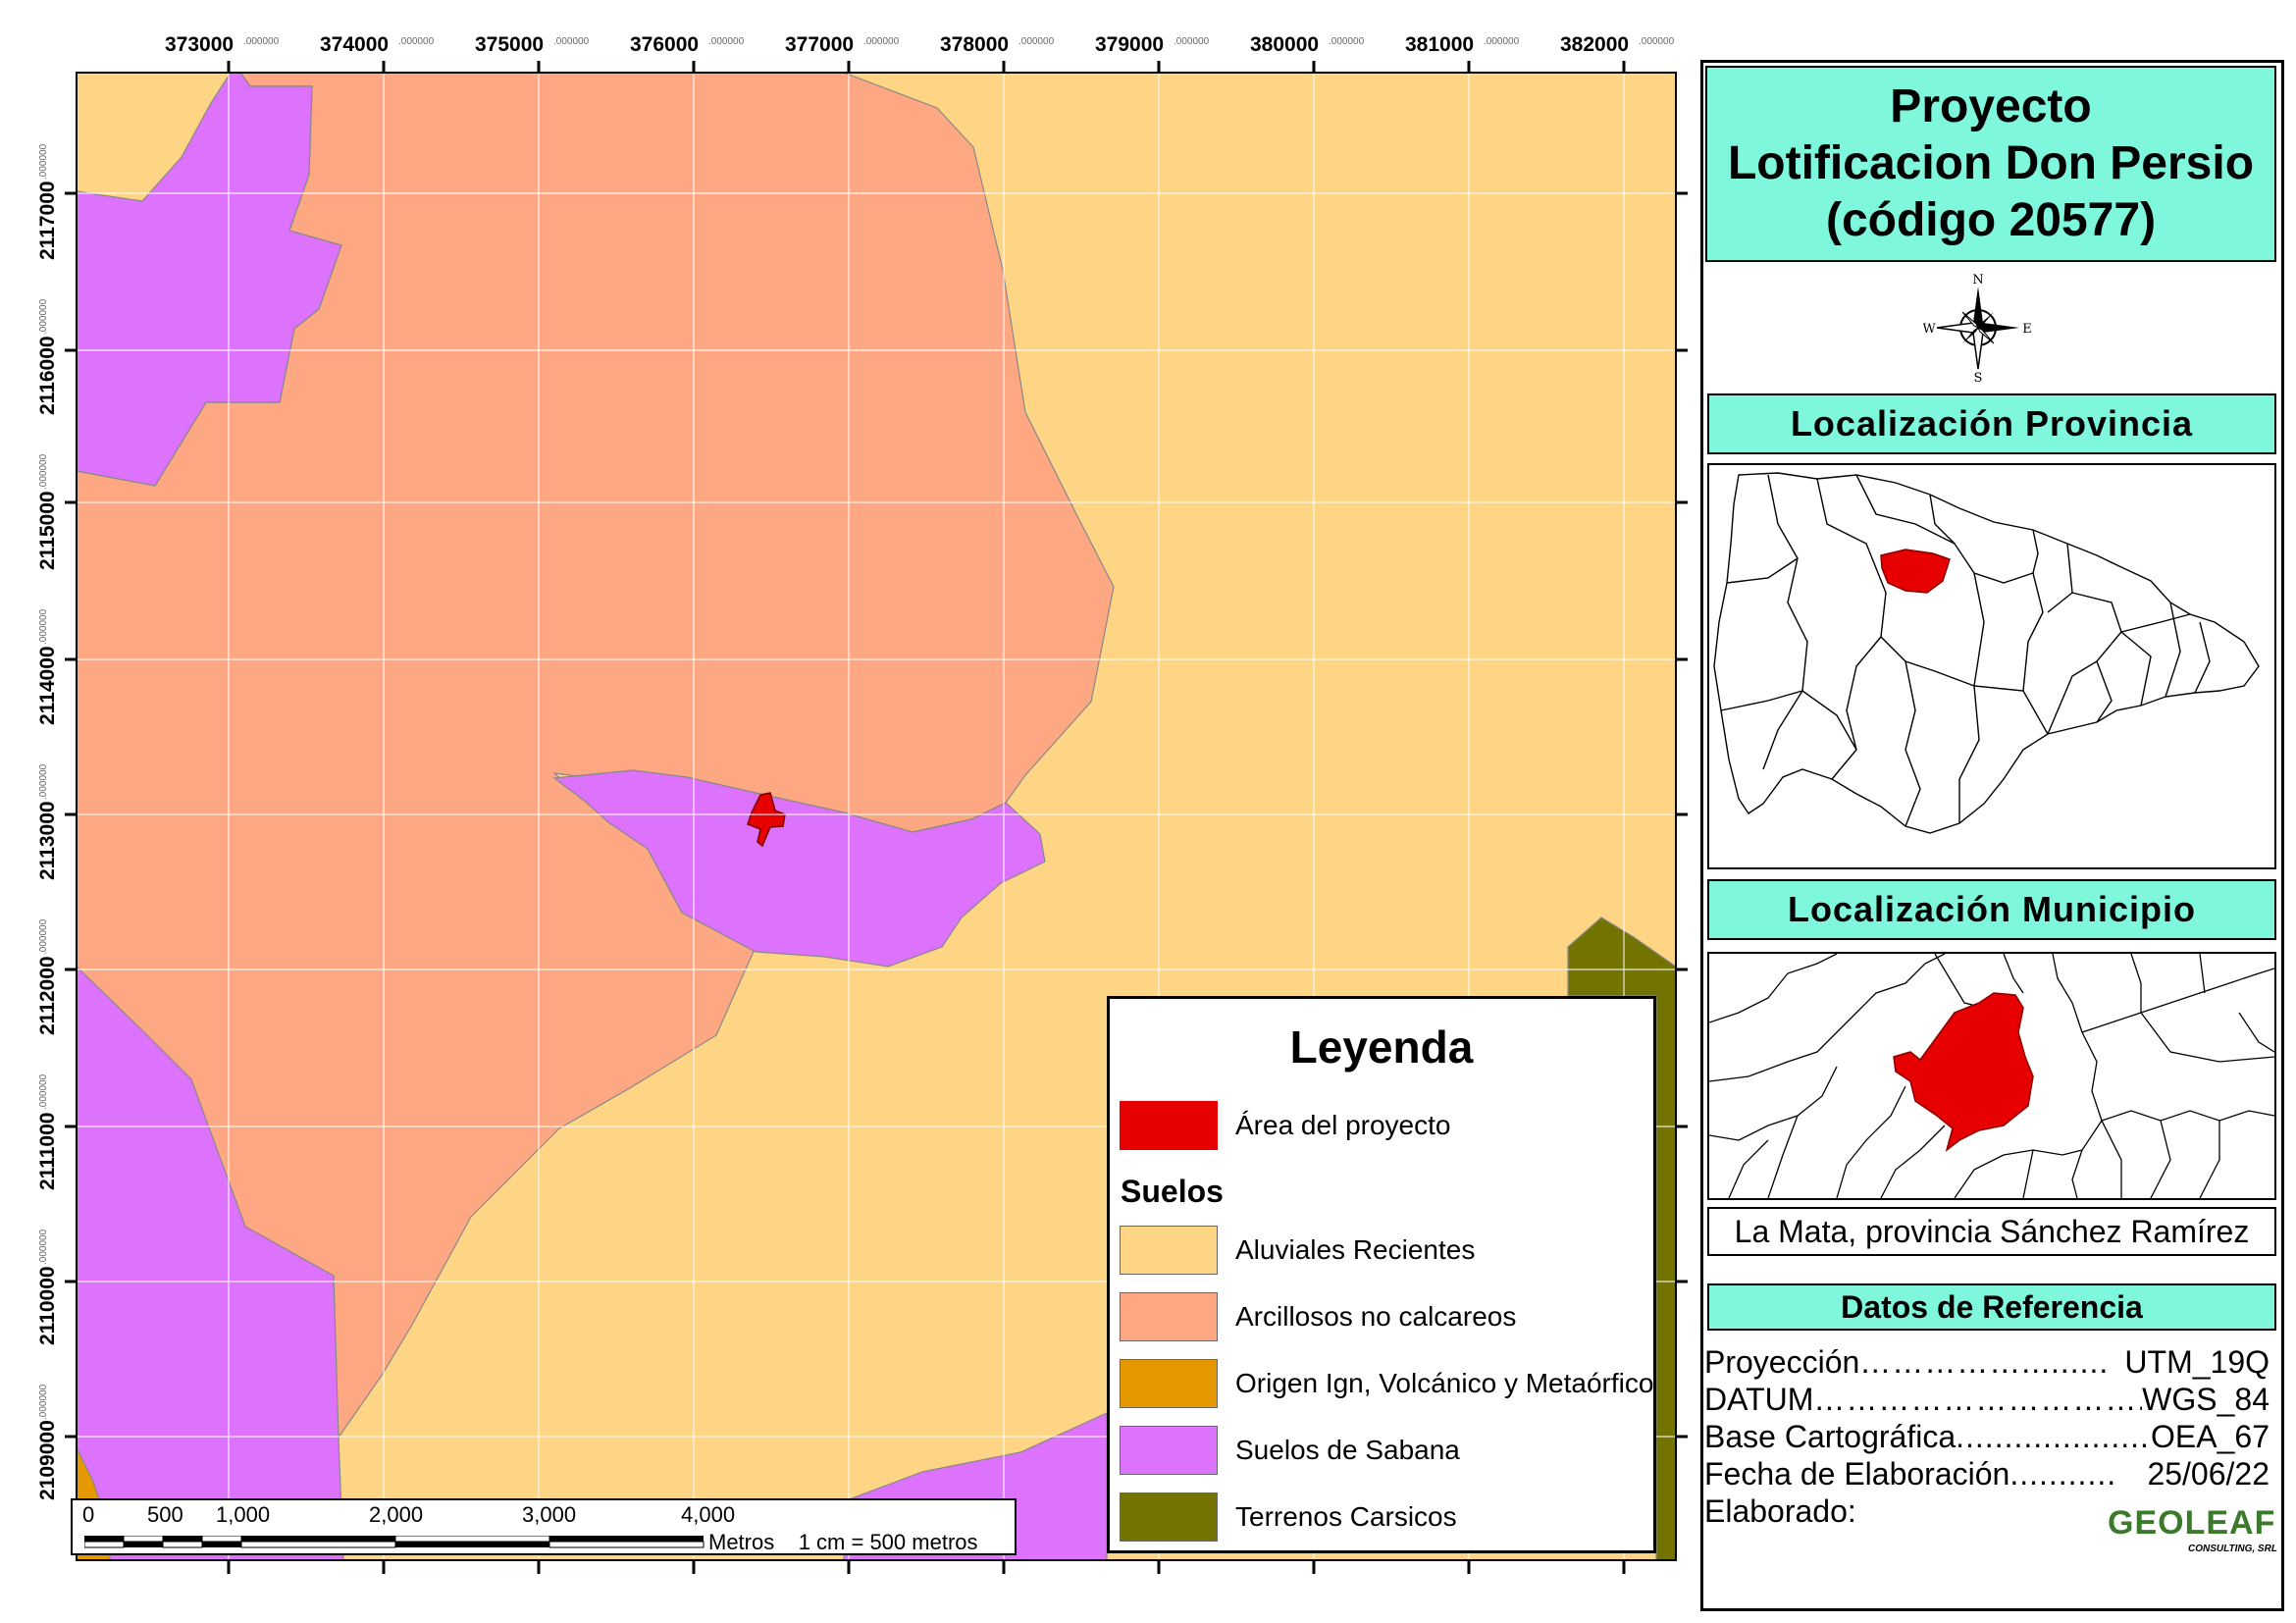 The image size is (2296, 1623). I want to click on x-tick-label: 373000, so click(199, 44).